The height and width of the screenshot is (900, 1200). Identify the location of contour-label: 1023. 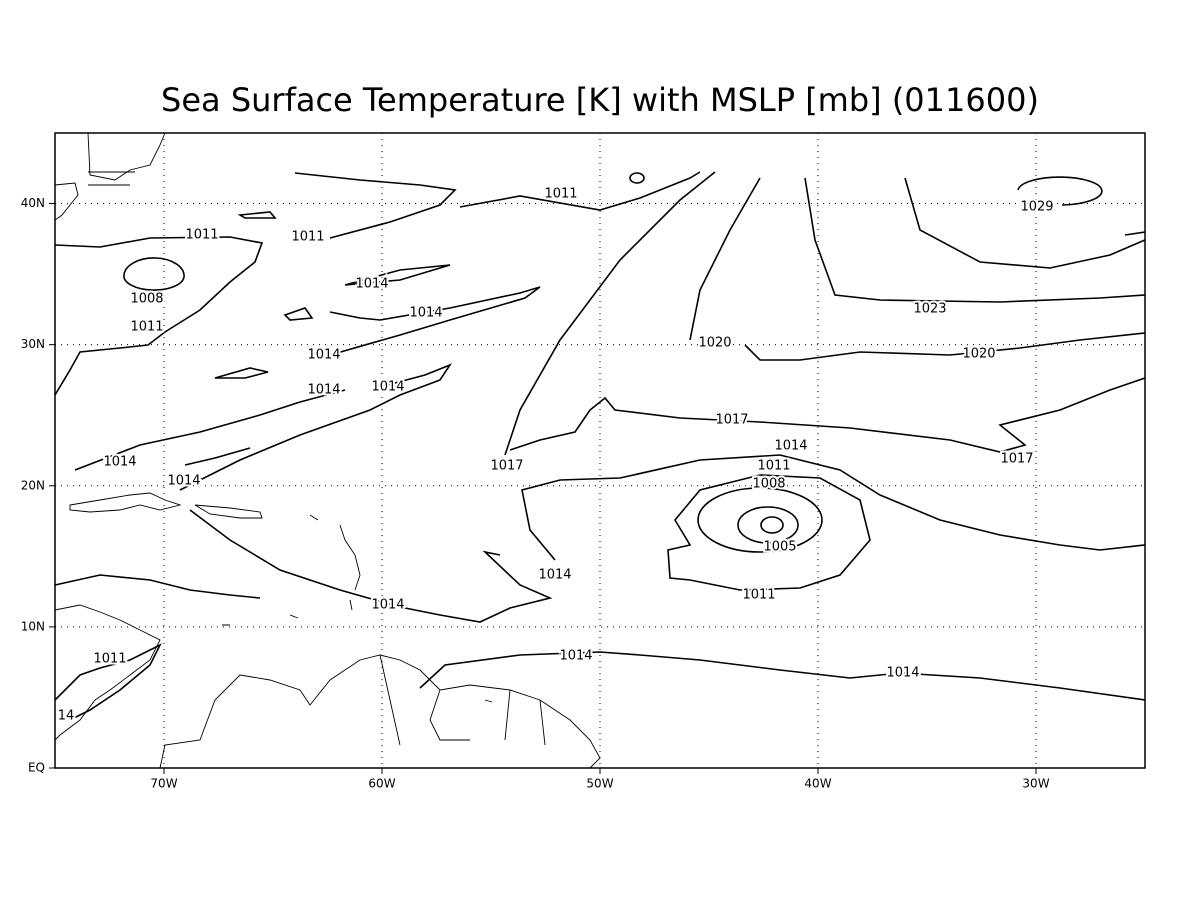
(929, 309).